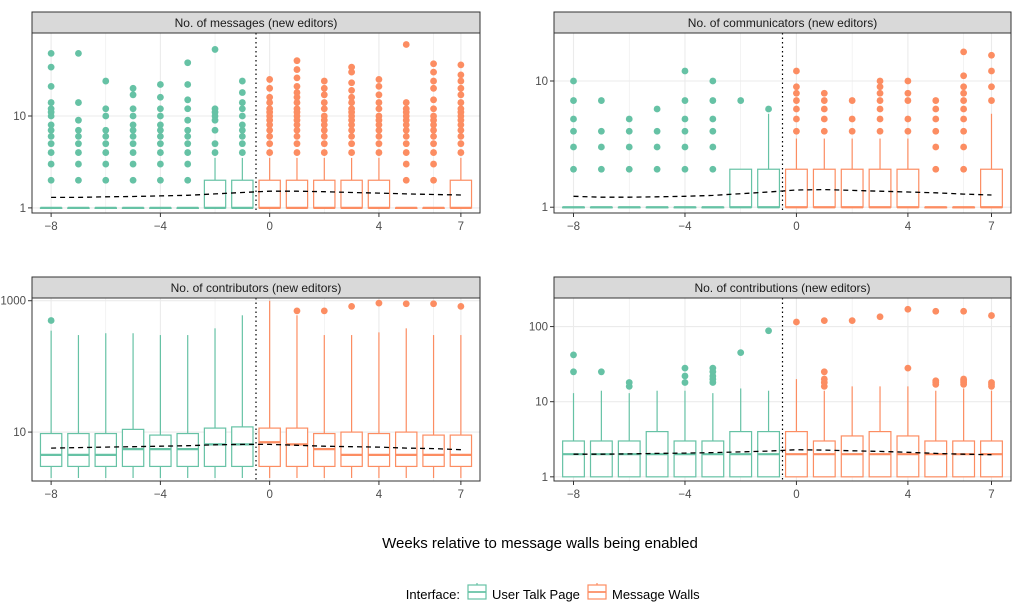  What do you see at coordinates (782, 123) in the screenshot?
I see `panel-border` at bounding box center [782, 123].